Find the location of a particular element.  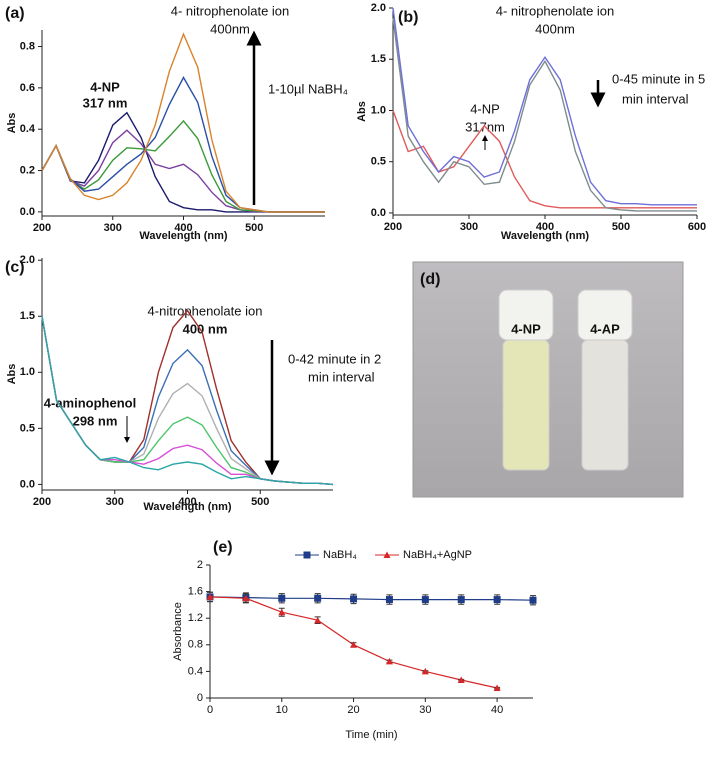

panel-label: (c) is located at coordinates (15, 267).